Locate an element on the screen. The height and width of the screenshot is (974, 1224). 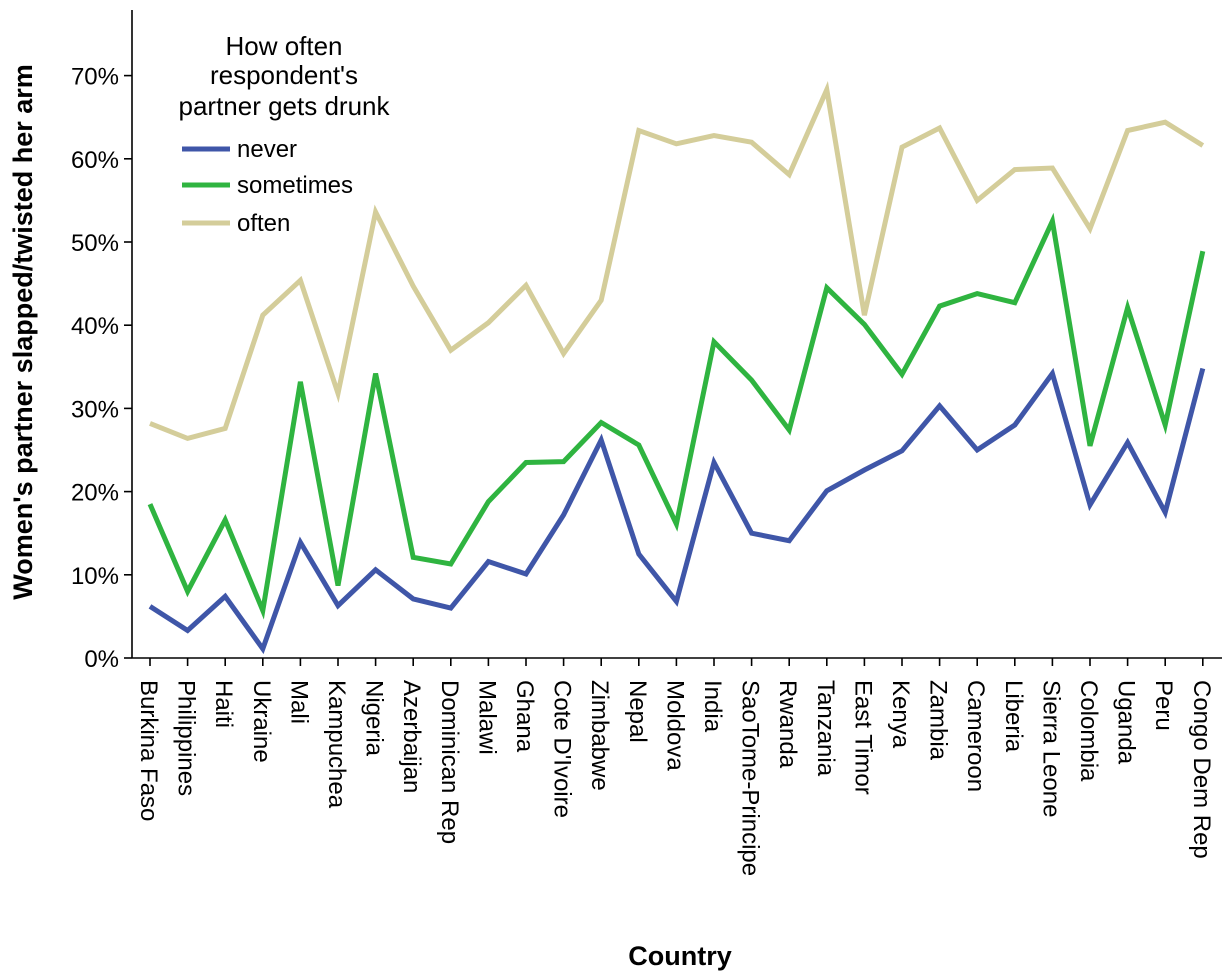
x-tick-label: Malawi is located at coordinates (486, 717).